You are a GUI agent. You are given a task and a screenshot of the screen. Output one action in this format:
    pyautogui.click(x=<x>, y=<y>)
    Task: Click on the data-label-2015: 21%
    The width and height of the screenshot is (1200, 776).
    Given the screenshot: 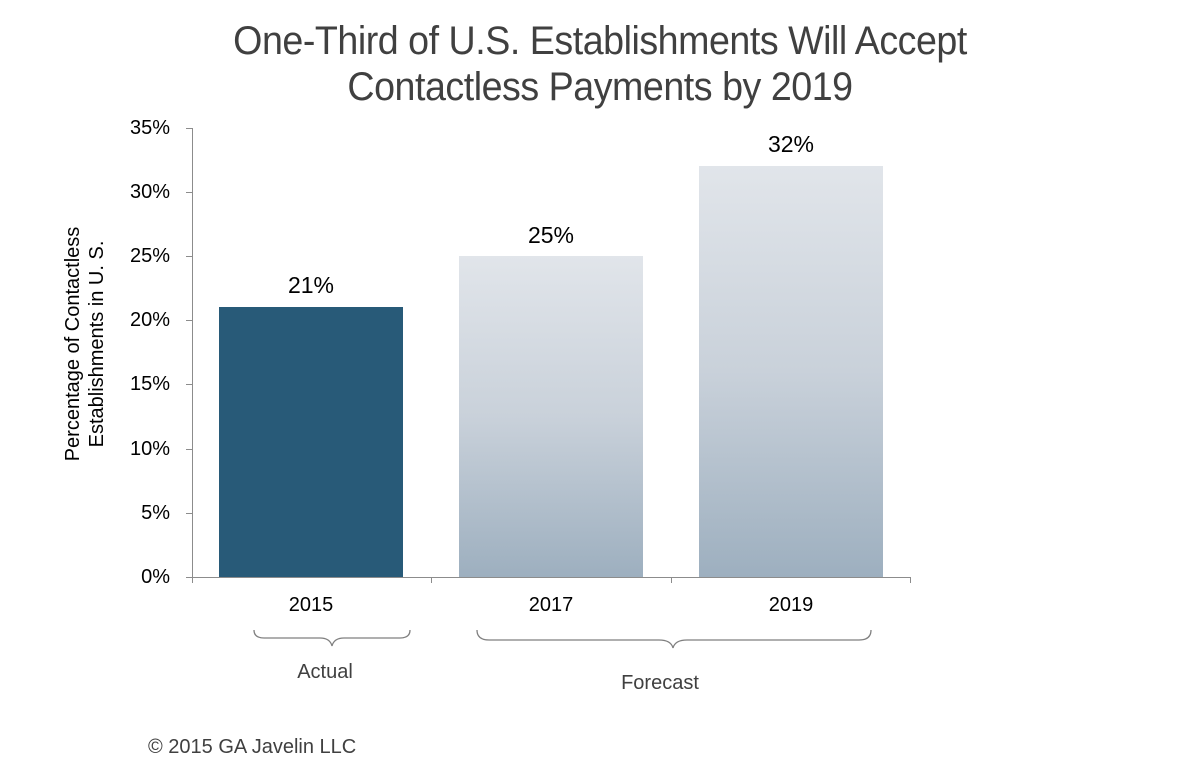 What is the action you would take?
    pyautogui.click(x=311, y=285)
    